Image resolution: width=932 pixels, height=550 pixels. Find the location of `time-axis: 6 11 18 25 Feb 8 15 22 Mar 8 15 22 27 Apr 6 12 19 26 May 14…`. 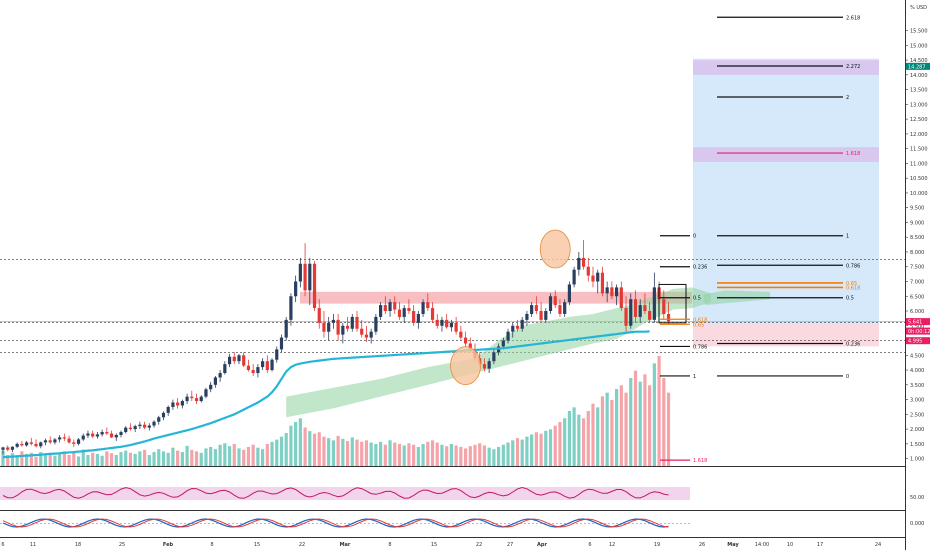

time-axis: 6 11 18 25 Feb 8 15 22 Mar 8 15 22 27 Apr 6 12 19 26 May 14… is located at coordinates (441, 545).